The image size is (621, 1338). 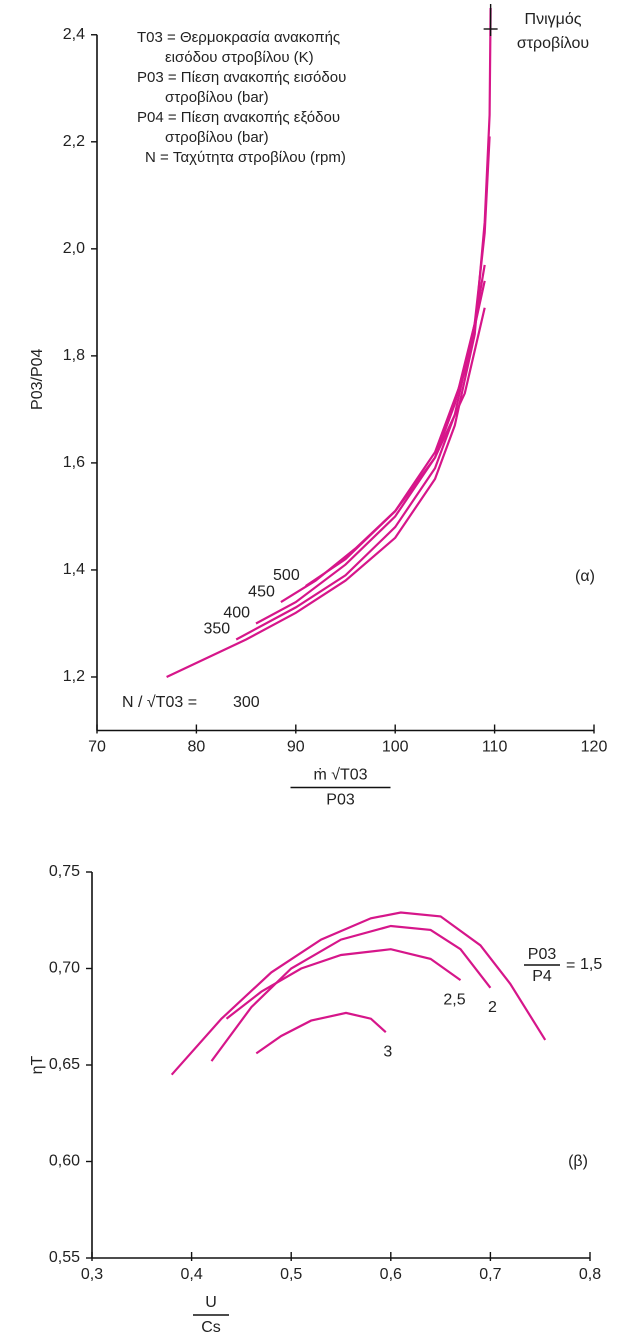 What do you see at coordinates (74, 34) in the screenshot?
I see `y-tick-label: 2,4` at bounding box center [74, 34].